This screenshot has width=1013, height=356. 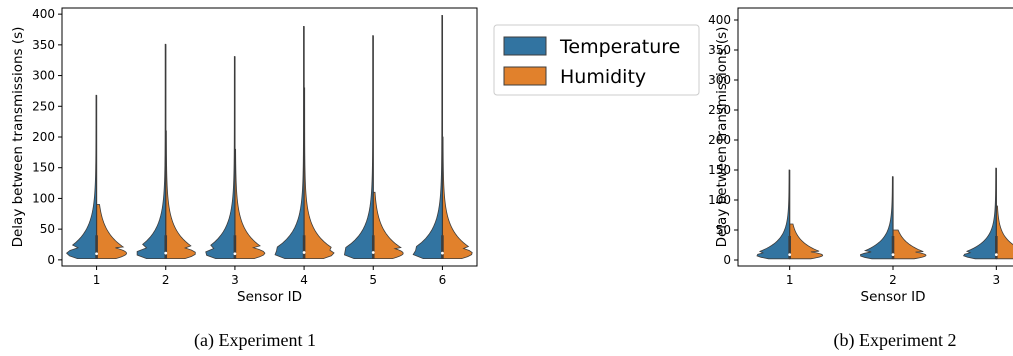 I want to click on x-tick-label: 5, so click(x=373, y=280).